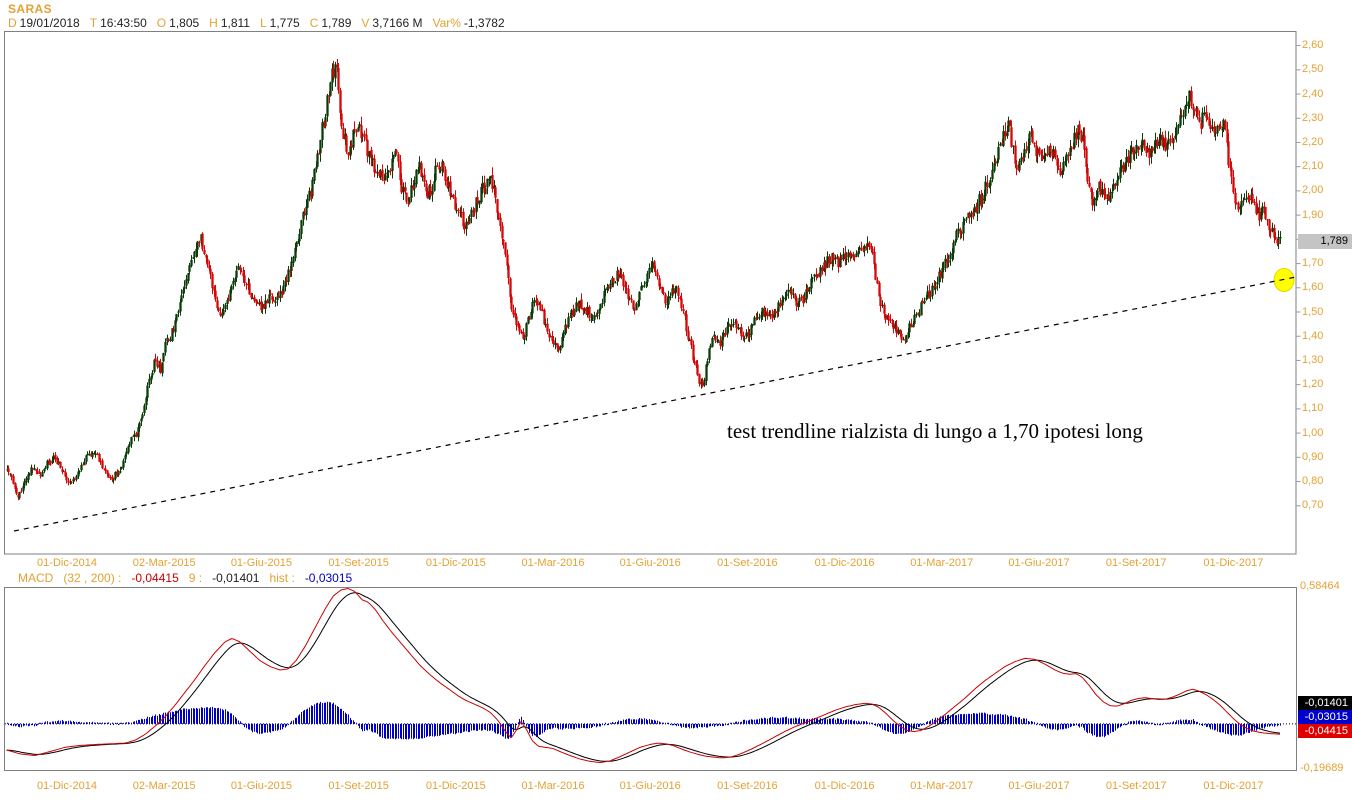 This screenshot has height=800, width=1352. What do you see at coordinates (1313, 69) in the screenshot?
I see `price-tick-label: 2,50` at bounding box center [1313, 69].